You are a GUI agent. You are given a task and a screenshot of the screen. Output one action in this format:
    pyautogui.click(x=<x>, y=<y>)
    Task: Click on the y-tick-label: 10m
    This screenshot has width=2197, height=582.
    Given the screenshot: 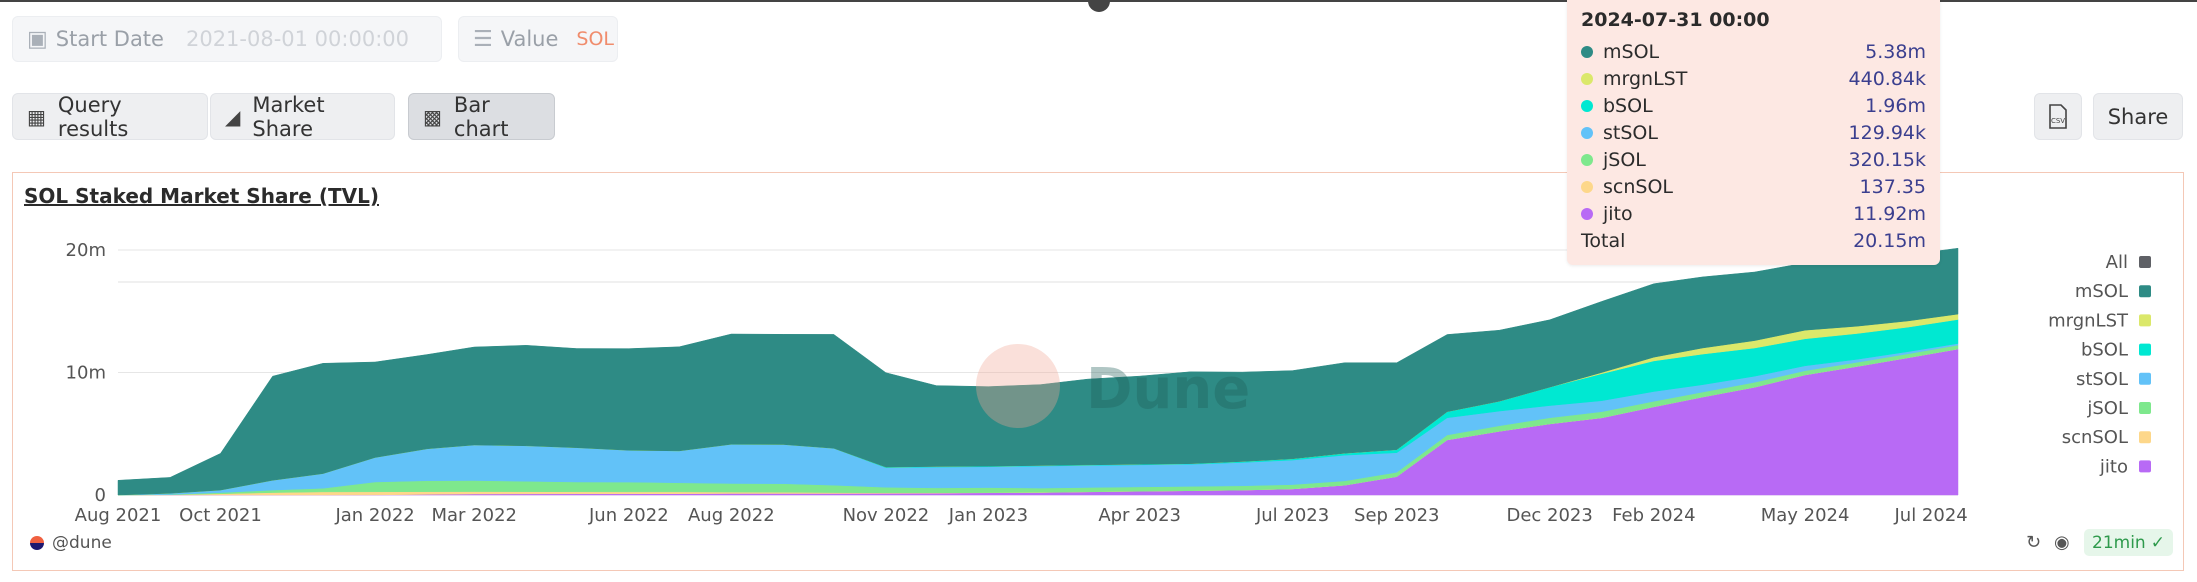 What is the action you would take?
    pyautogui.click(x=86, y=373)
    